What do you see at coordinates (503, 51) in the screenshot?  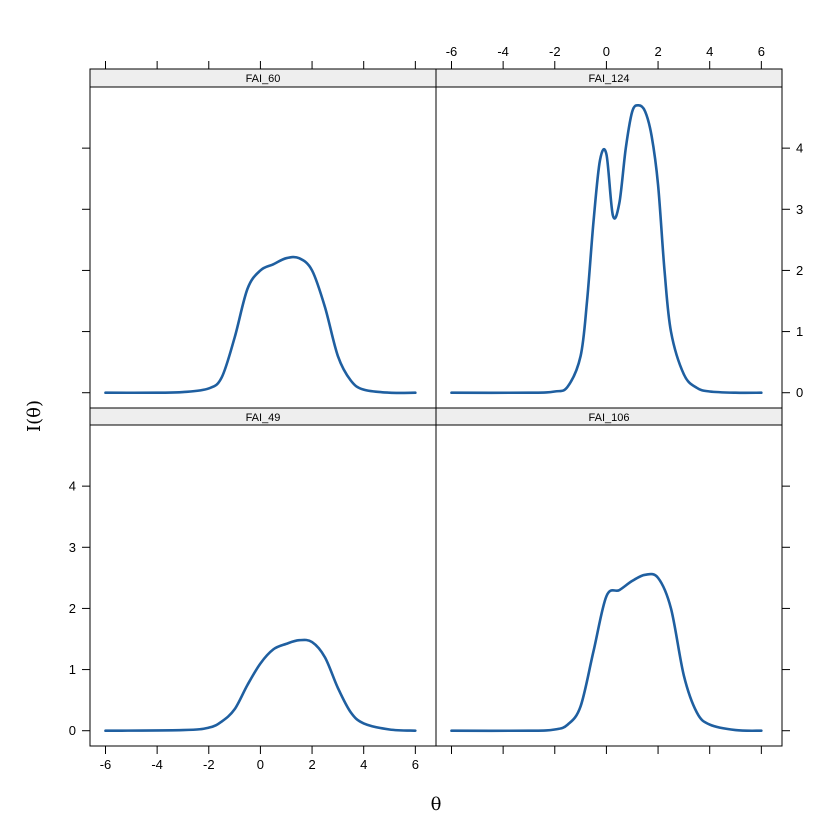 I see `x-tick-label-top-right--4: -4` at bounding box center [503, 51].